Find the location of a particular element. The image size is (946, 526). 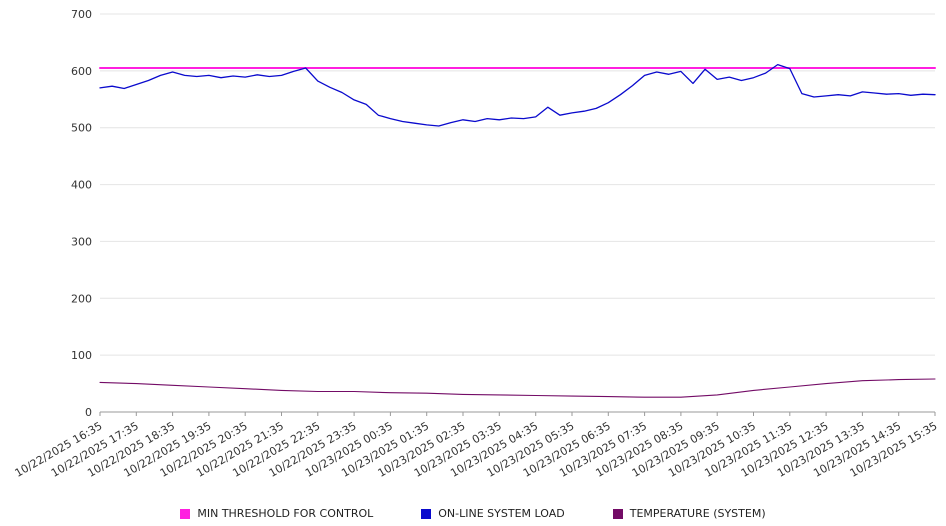

legend-item-temperature-system: TEMPERATURE (SYSTEM) is located at coordinates (689, 513).